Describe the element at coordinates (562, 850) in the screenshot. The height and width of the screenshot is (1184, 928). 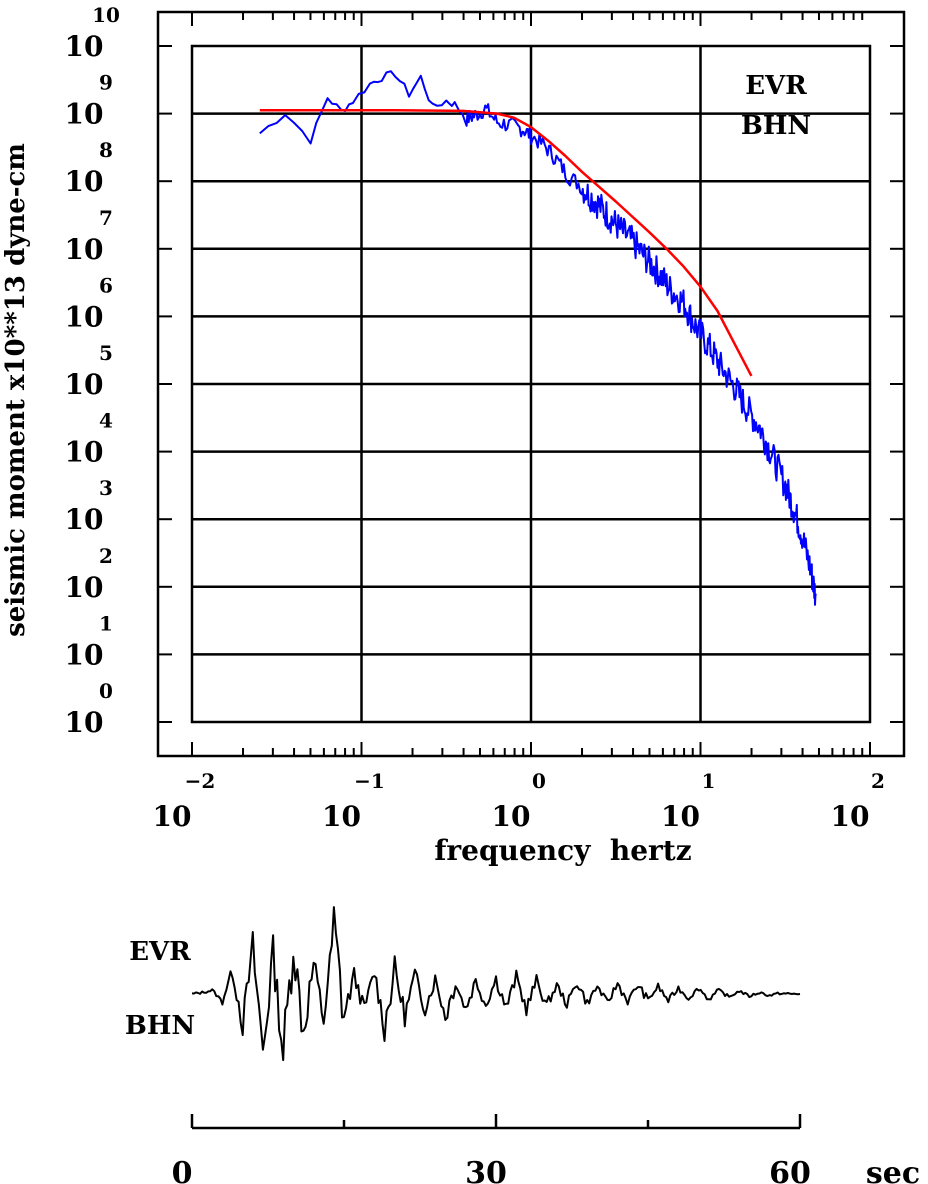
I see `x-axis-label: frequency hertz` at that location.